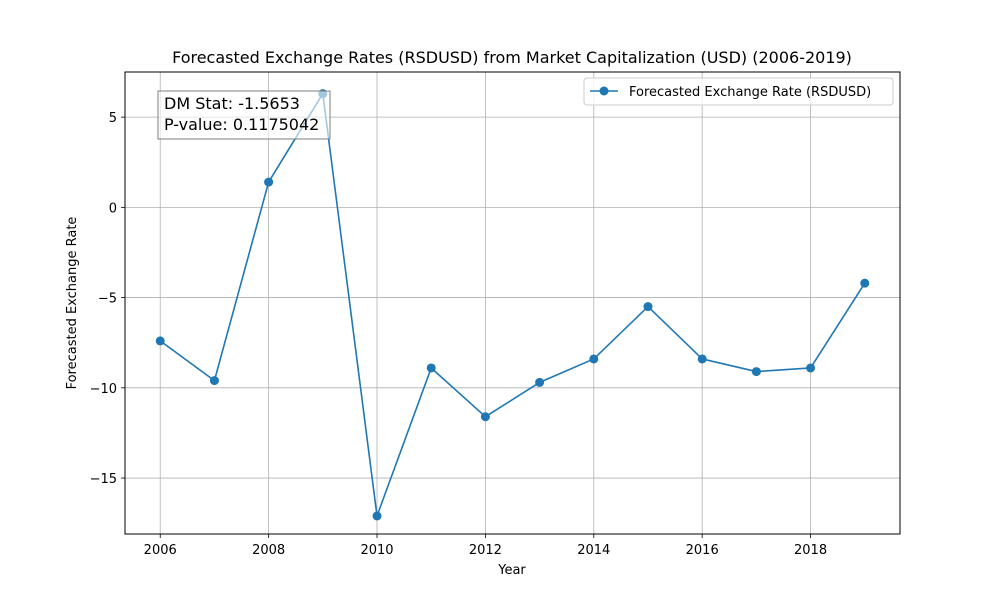 The width and height of the screenshot is (1000, 600). What do you see at coordinates (811, 368) in the screenshot?
I see `data-point-2018` at bounding box center [811, 368].